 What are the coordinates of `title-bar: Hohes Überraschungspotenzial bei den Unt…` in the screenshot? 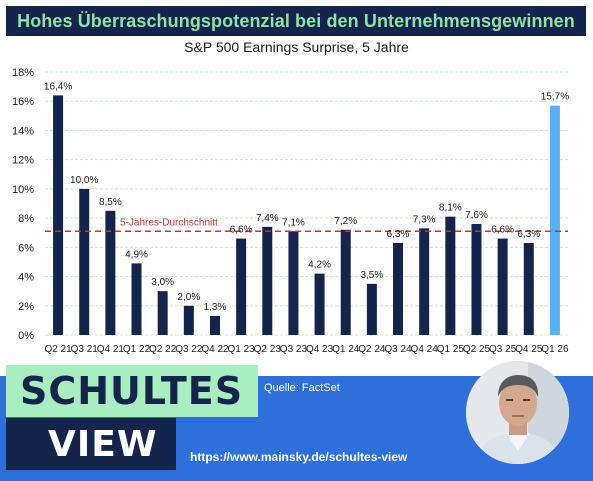 It's located at (296, 21).